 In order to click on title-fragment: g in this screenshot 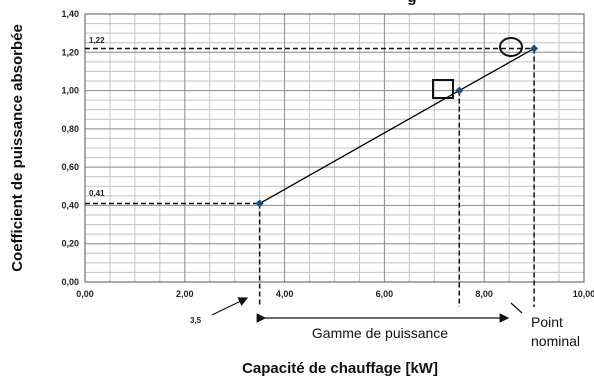, I will do `click(411, 3)`.